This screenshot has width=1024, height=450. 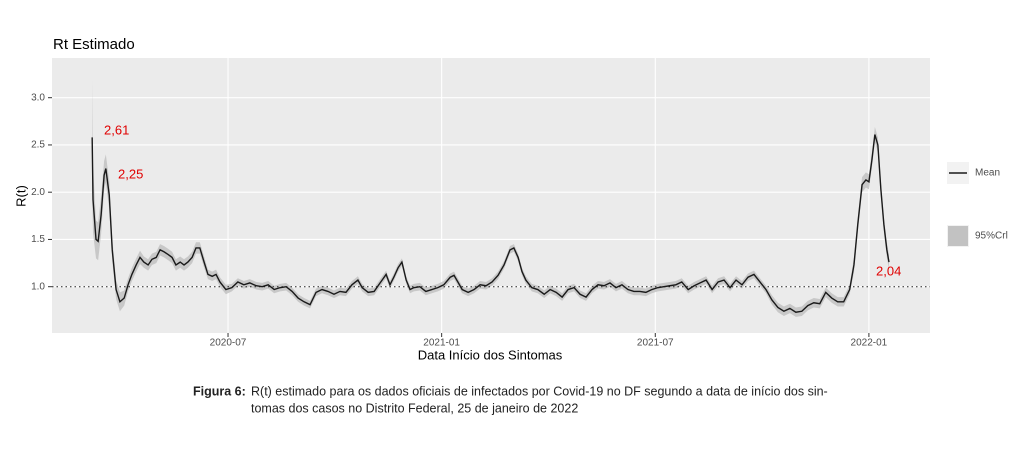 I want to click on x-tick-label: 2022-01, so click(x=869, y=343).